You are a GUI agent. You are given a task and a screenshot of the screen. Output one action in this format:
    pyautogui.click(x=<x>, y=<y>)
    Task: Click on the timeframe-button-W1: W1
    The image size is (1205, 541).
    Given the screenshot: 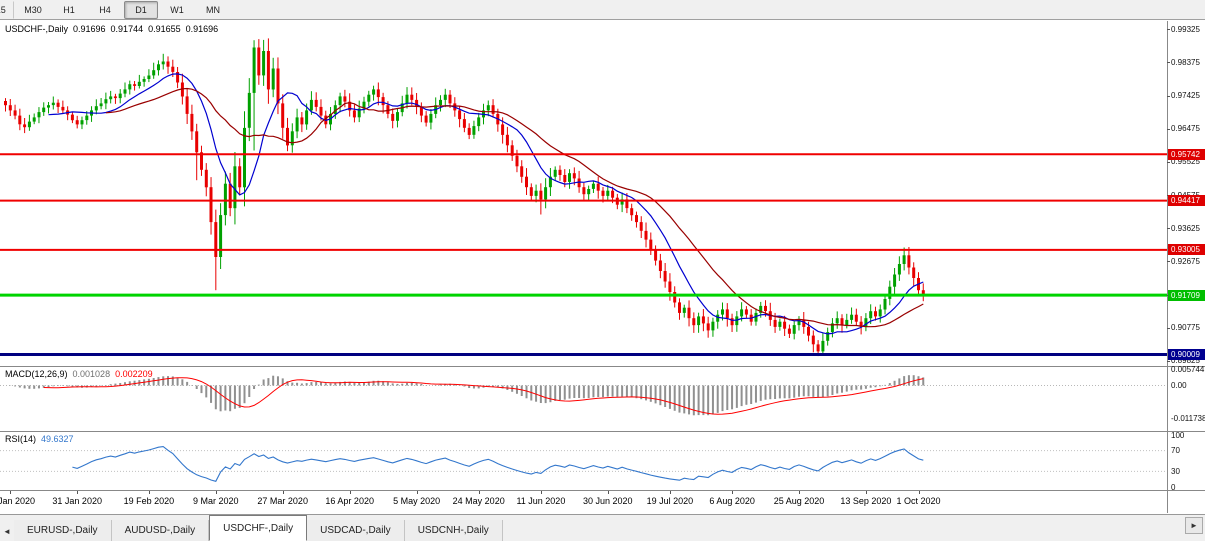 What is the action you would take?
    pyautogui.click(x=177, y=9)
    